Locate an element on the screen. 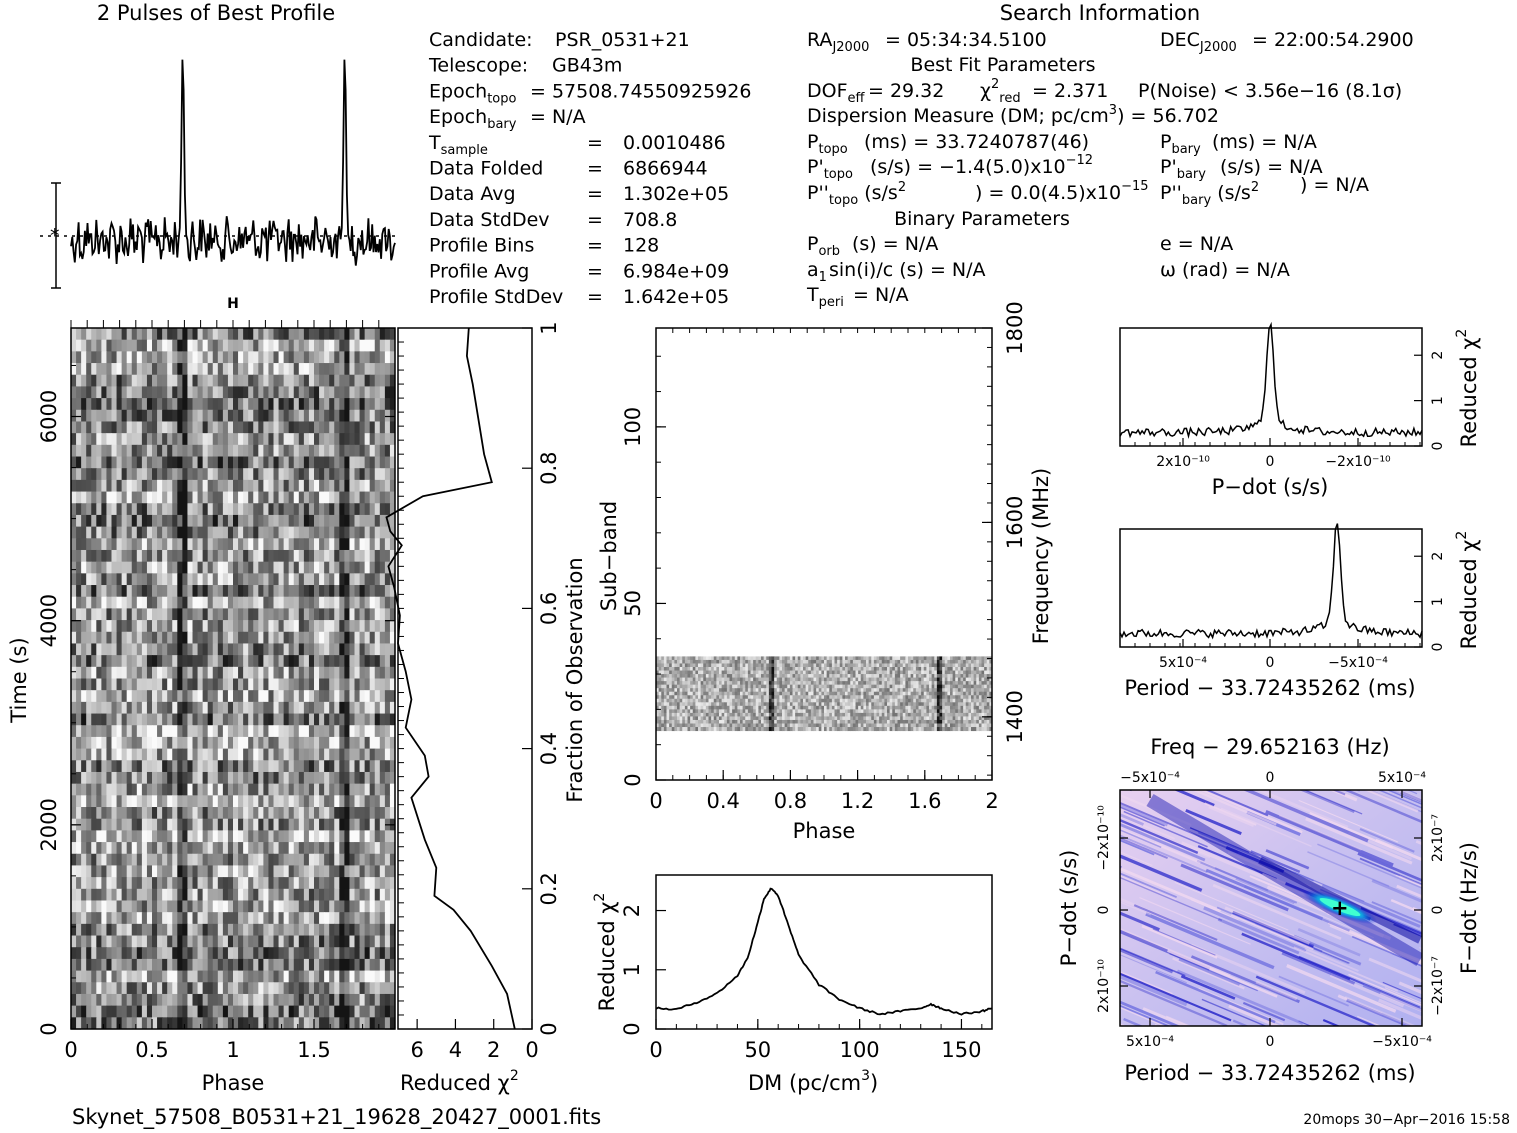 This screenshot has height=1133, width=1517. info-eq: = is located at coordinates (595, 143).